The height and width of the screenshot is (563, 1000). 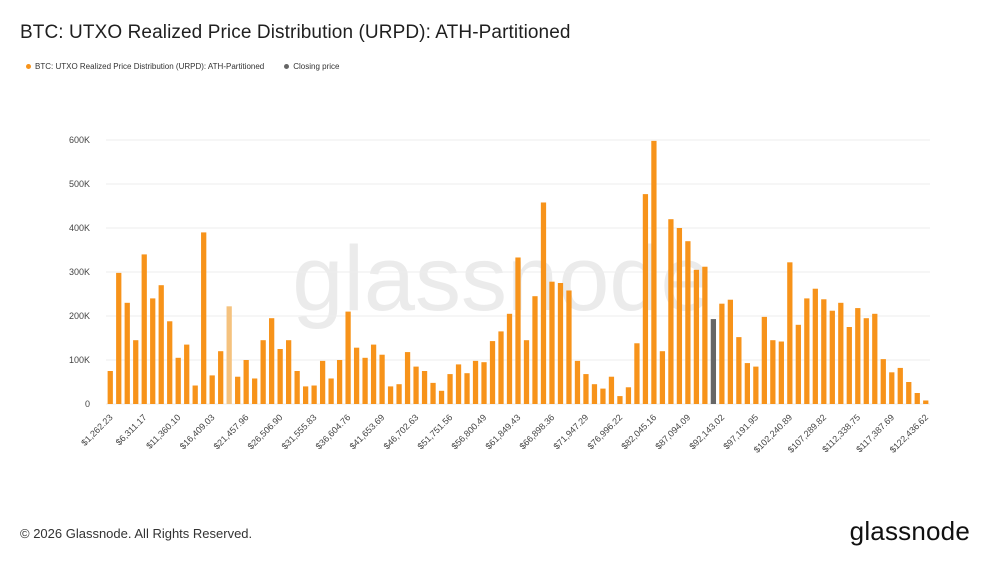 What do you see at coordinates (713, 361) in the screenshot?
I see `closing-price-bar` at bounding box center [713, 361].